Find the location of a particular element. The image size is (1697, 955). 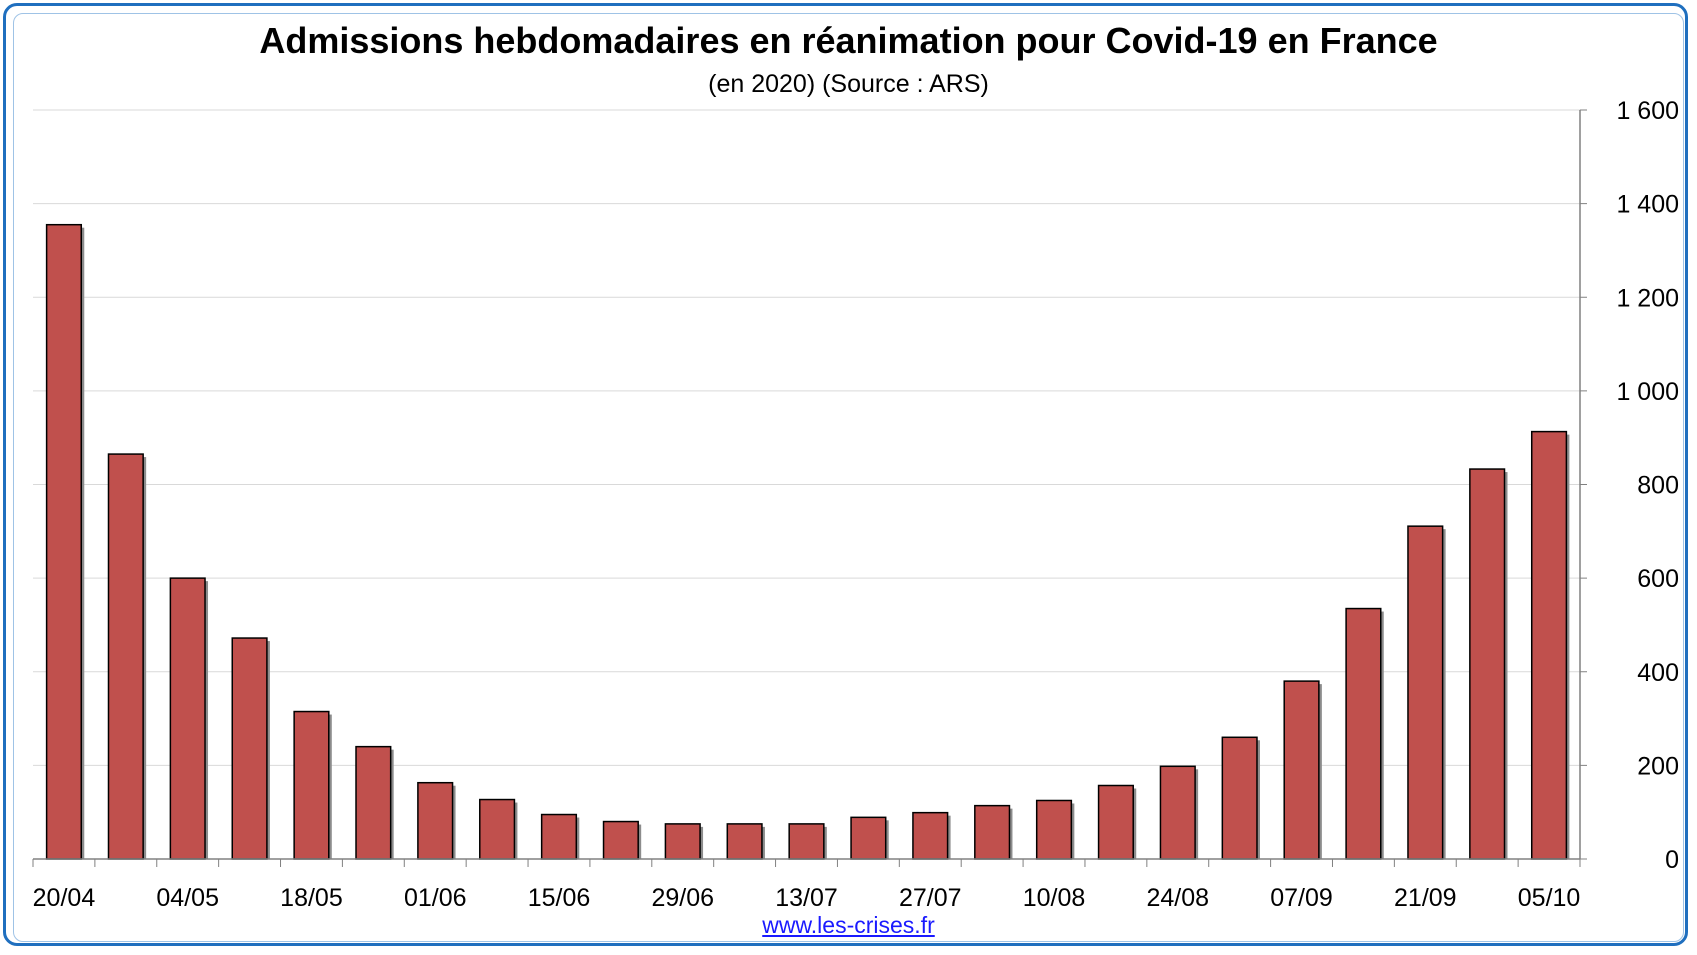

y-tick-label: 1 000 is located at coordinates (1647, 392).